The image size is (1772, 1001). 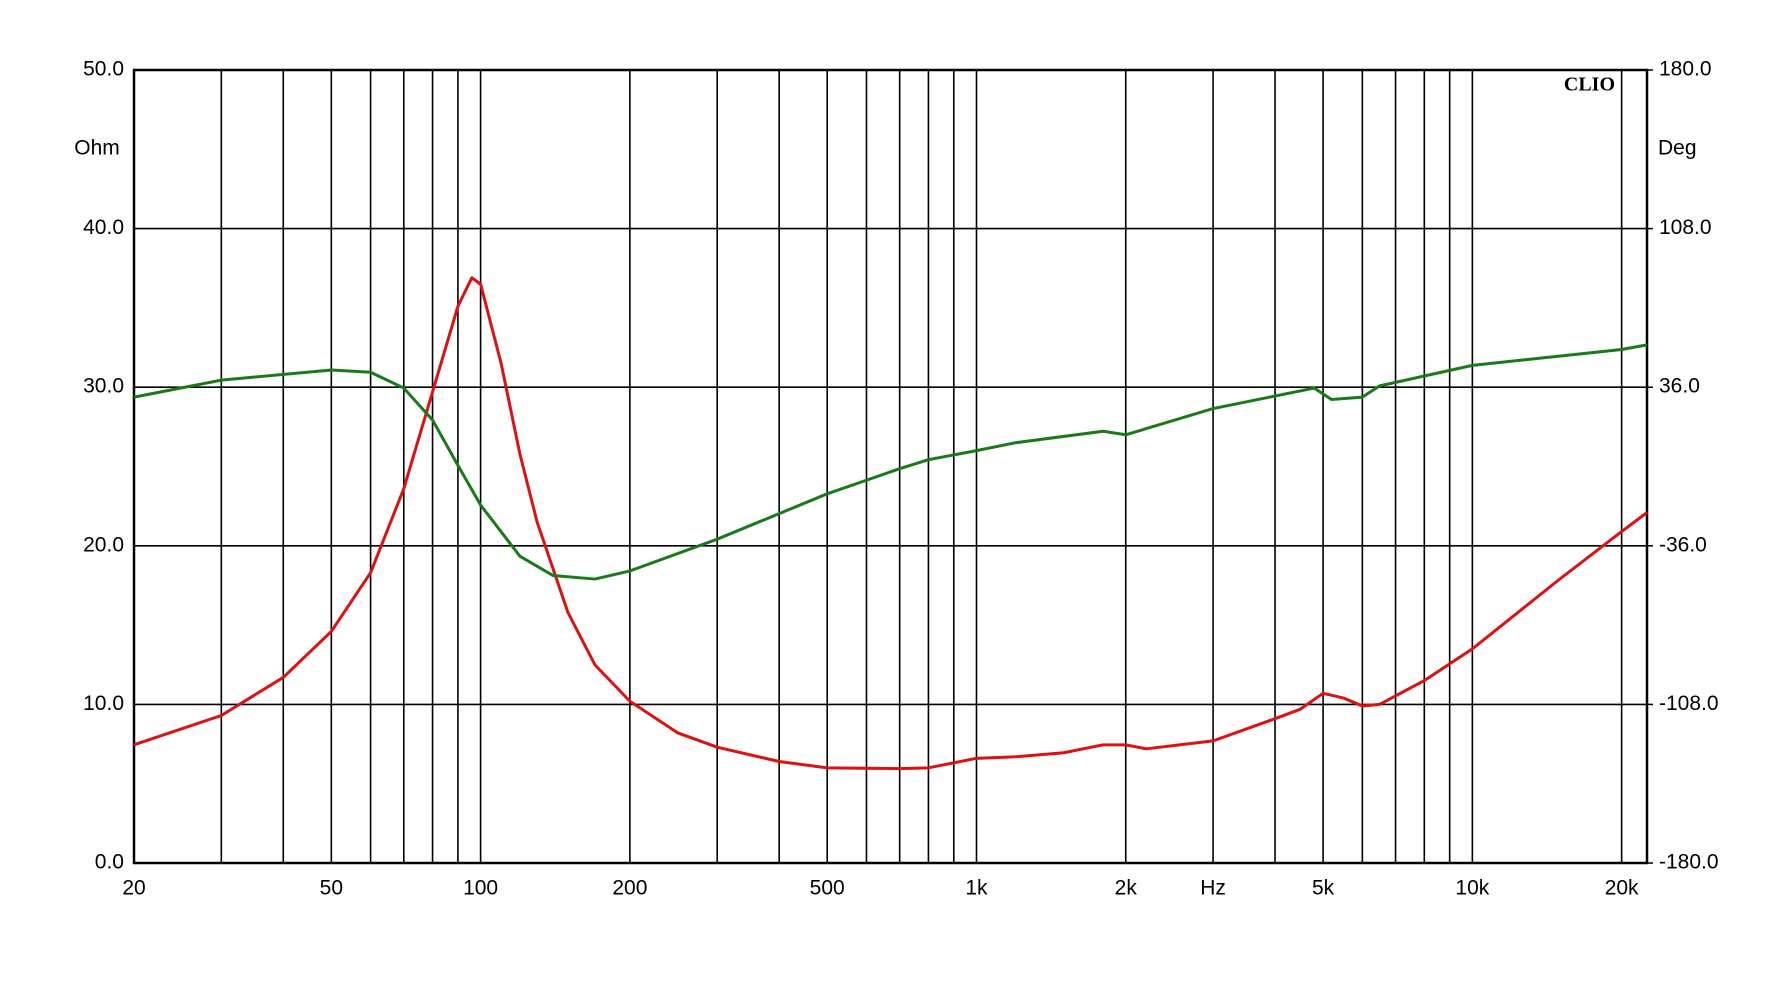 What do you see at coordinates (1472, 888) in the screenshot?
I see `x-tick-label: 10k` at bounding box center [1472, 888].